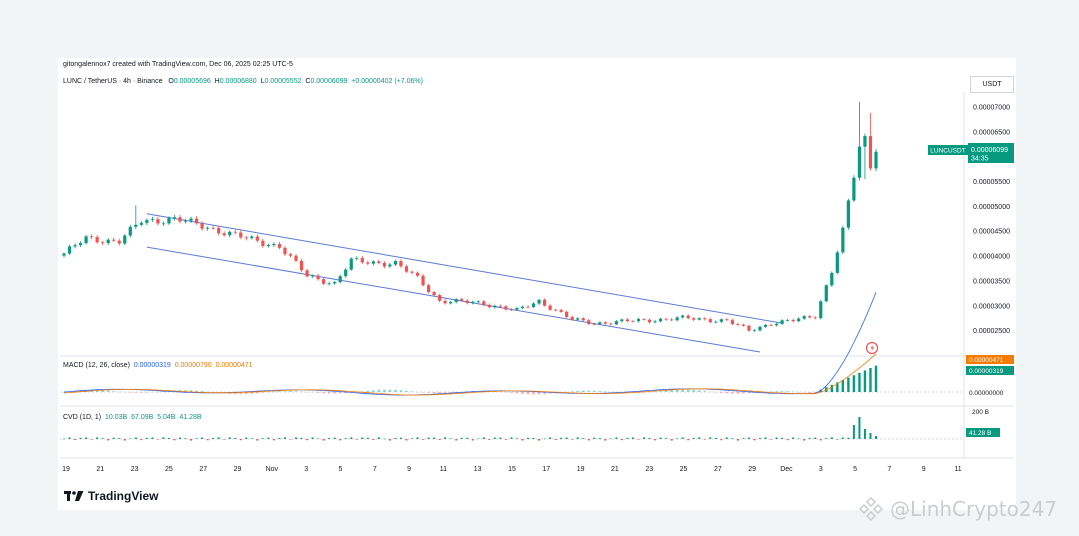  Describe the element at coordinates (980, 412) in the screenshot. I see `cvd-tag-top: 200 B` at that location.